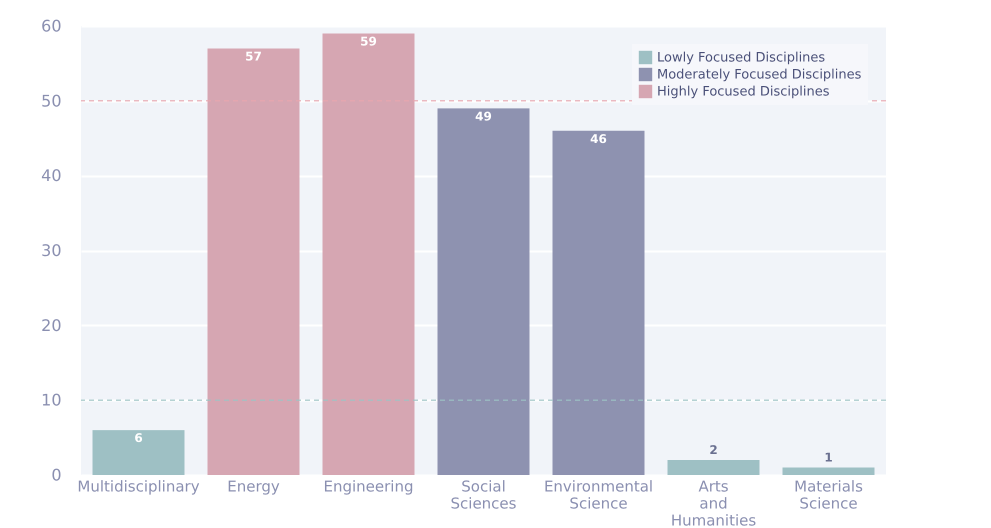  What do you see at coordinates (598, 139) in the screenshot?
I see `data-label: 46` at bounding box center [598, 139].